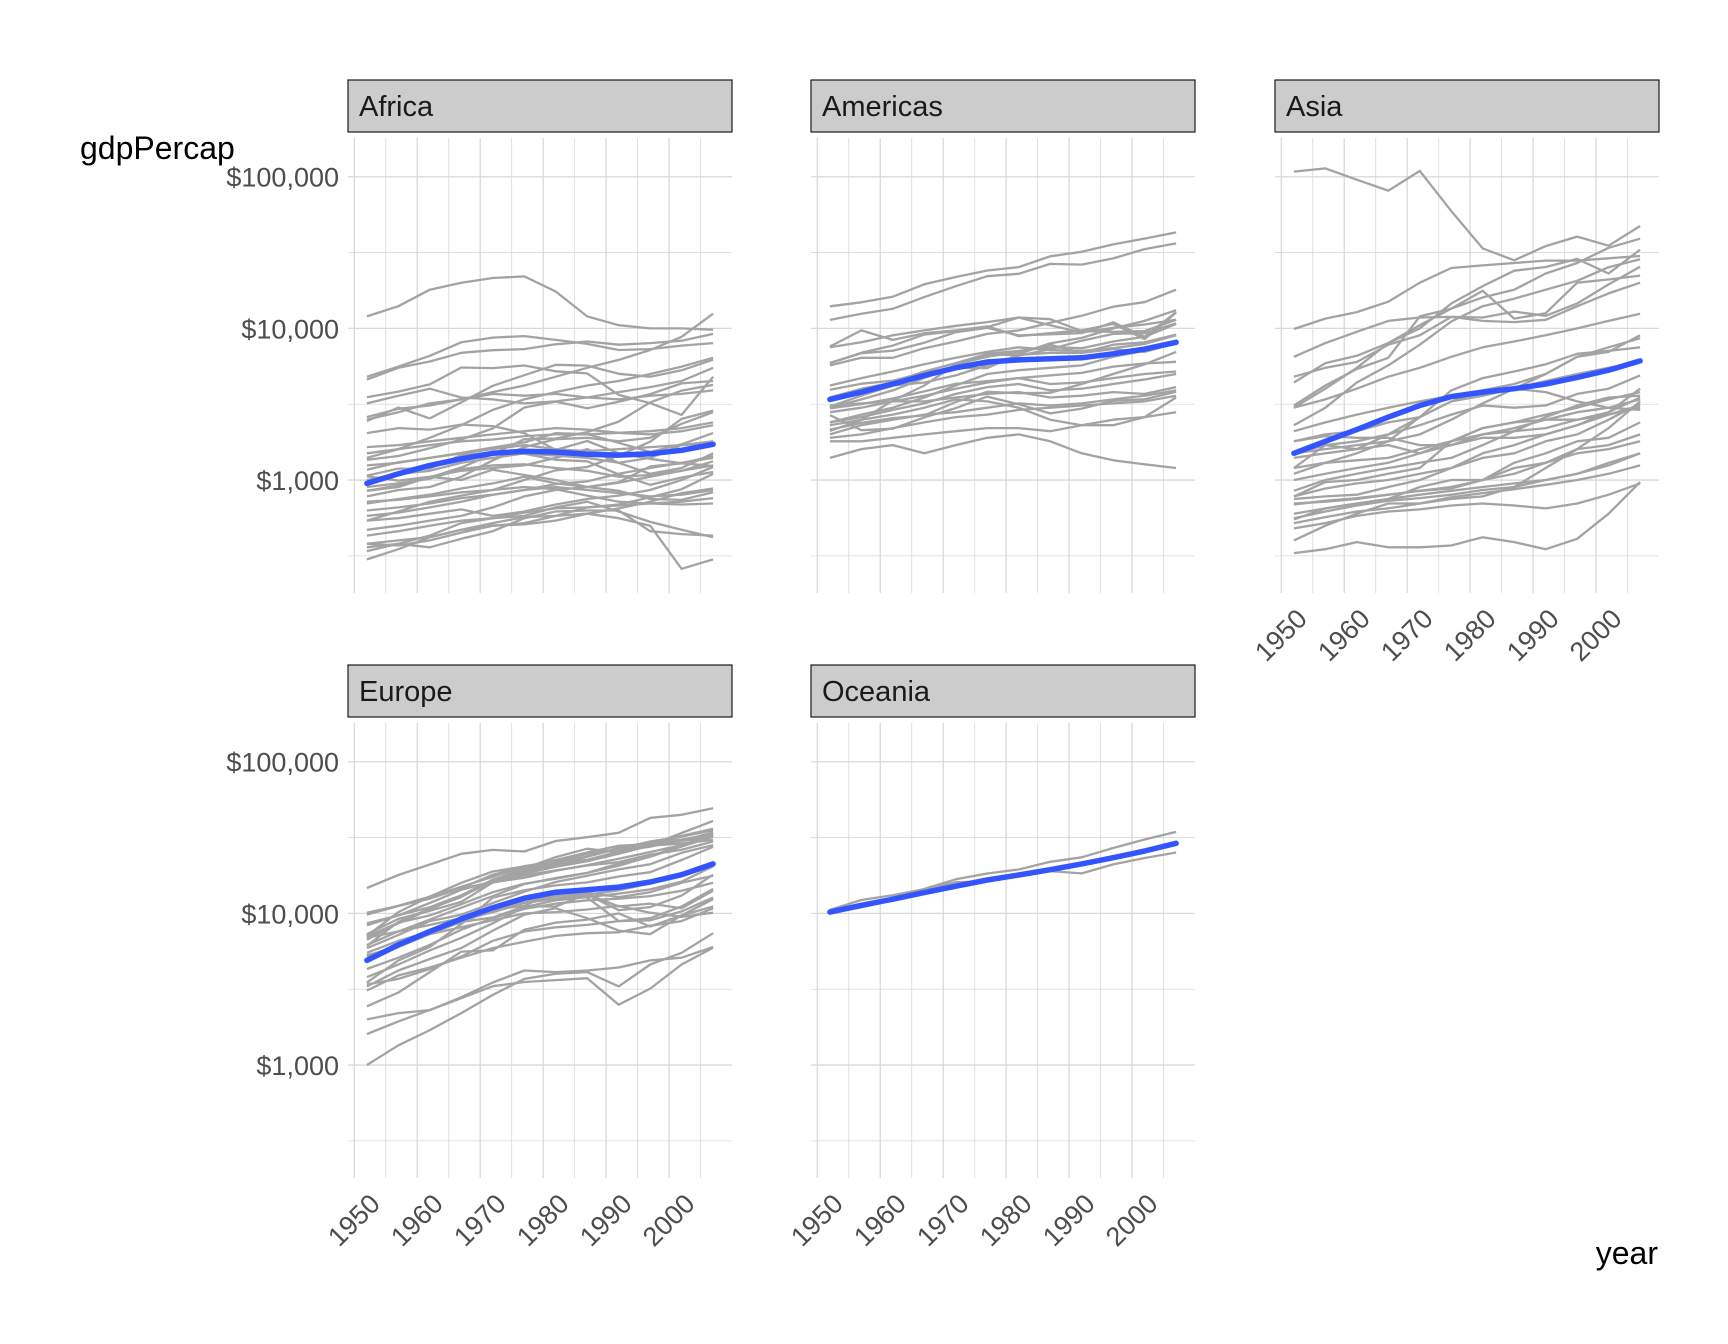  I want to click on panel-oceania: Oceania 1950 1960 1970 1980 1990 2000, so click(990, 958).